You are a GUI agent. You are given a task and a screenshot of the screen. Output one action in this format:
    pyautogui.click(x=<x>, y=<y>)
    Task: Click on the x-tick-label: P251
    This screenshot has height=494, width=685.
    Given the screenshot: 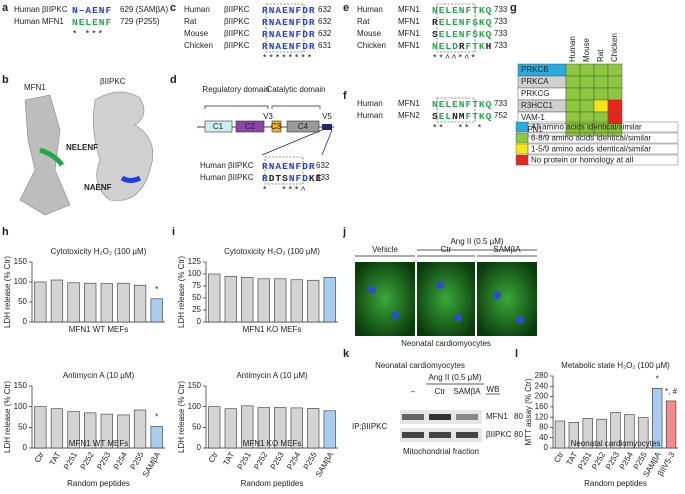 What is the action you would take?
    pyautogui.click(x=244, y=460)
    